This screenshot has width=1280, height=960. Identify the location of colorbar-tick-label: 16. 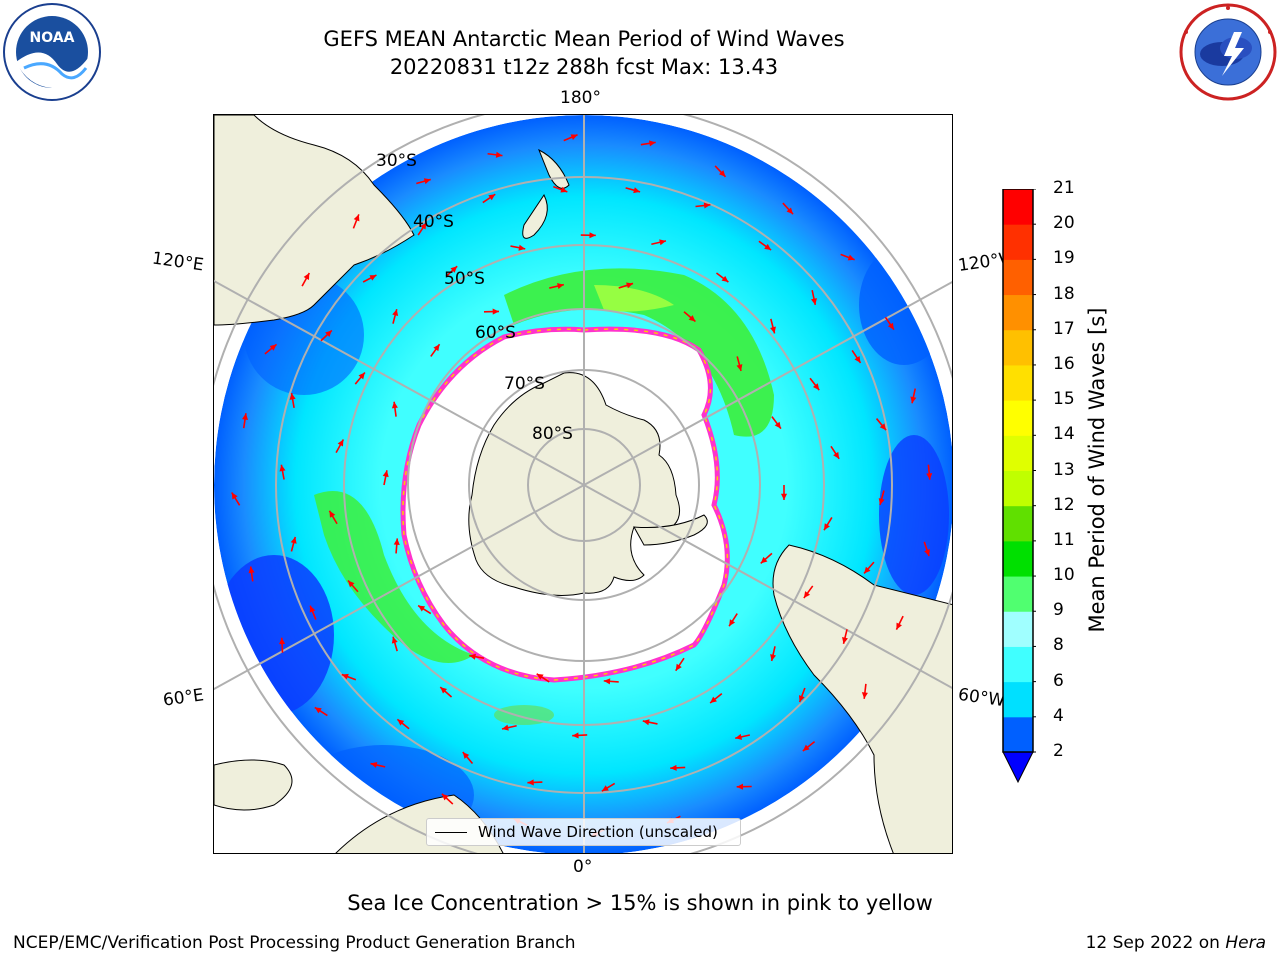
(1064, 363).